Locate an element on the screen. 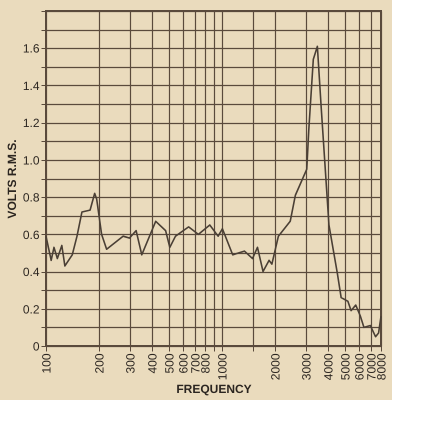  x-tick-label: 200 is located at coordinates (99, 363).